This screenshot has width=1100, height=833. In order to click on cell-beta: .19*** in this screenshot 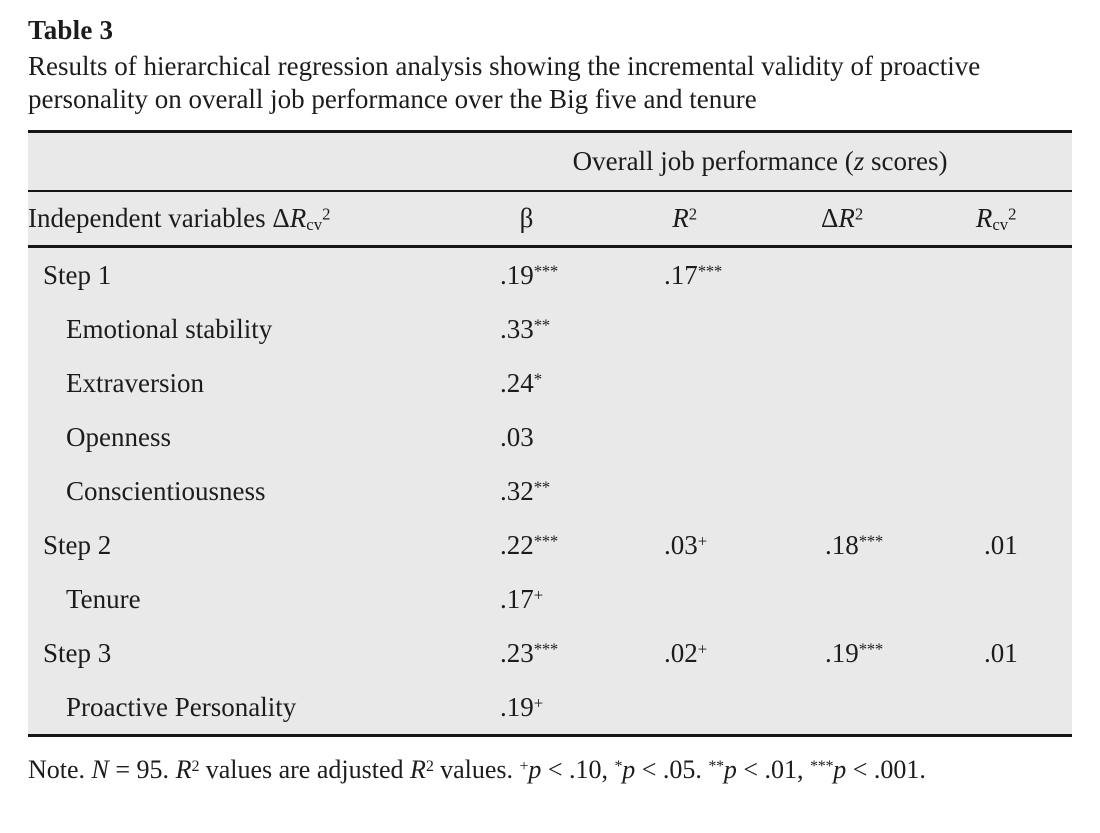, I will do `click(529, 274)`.